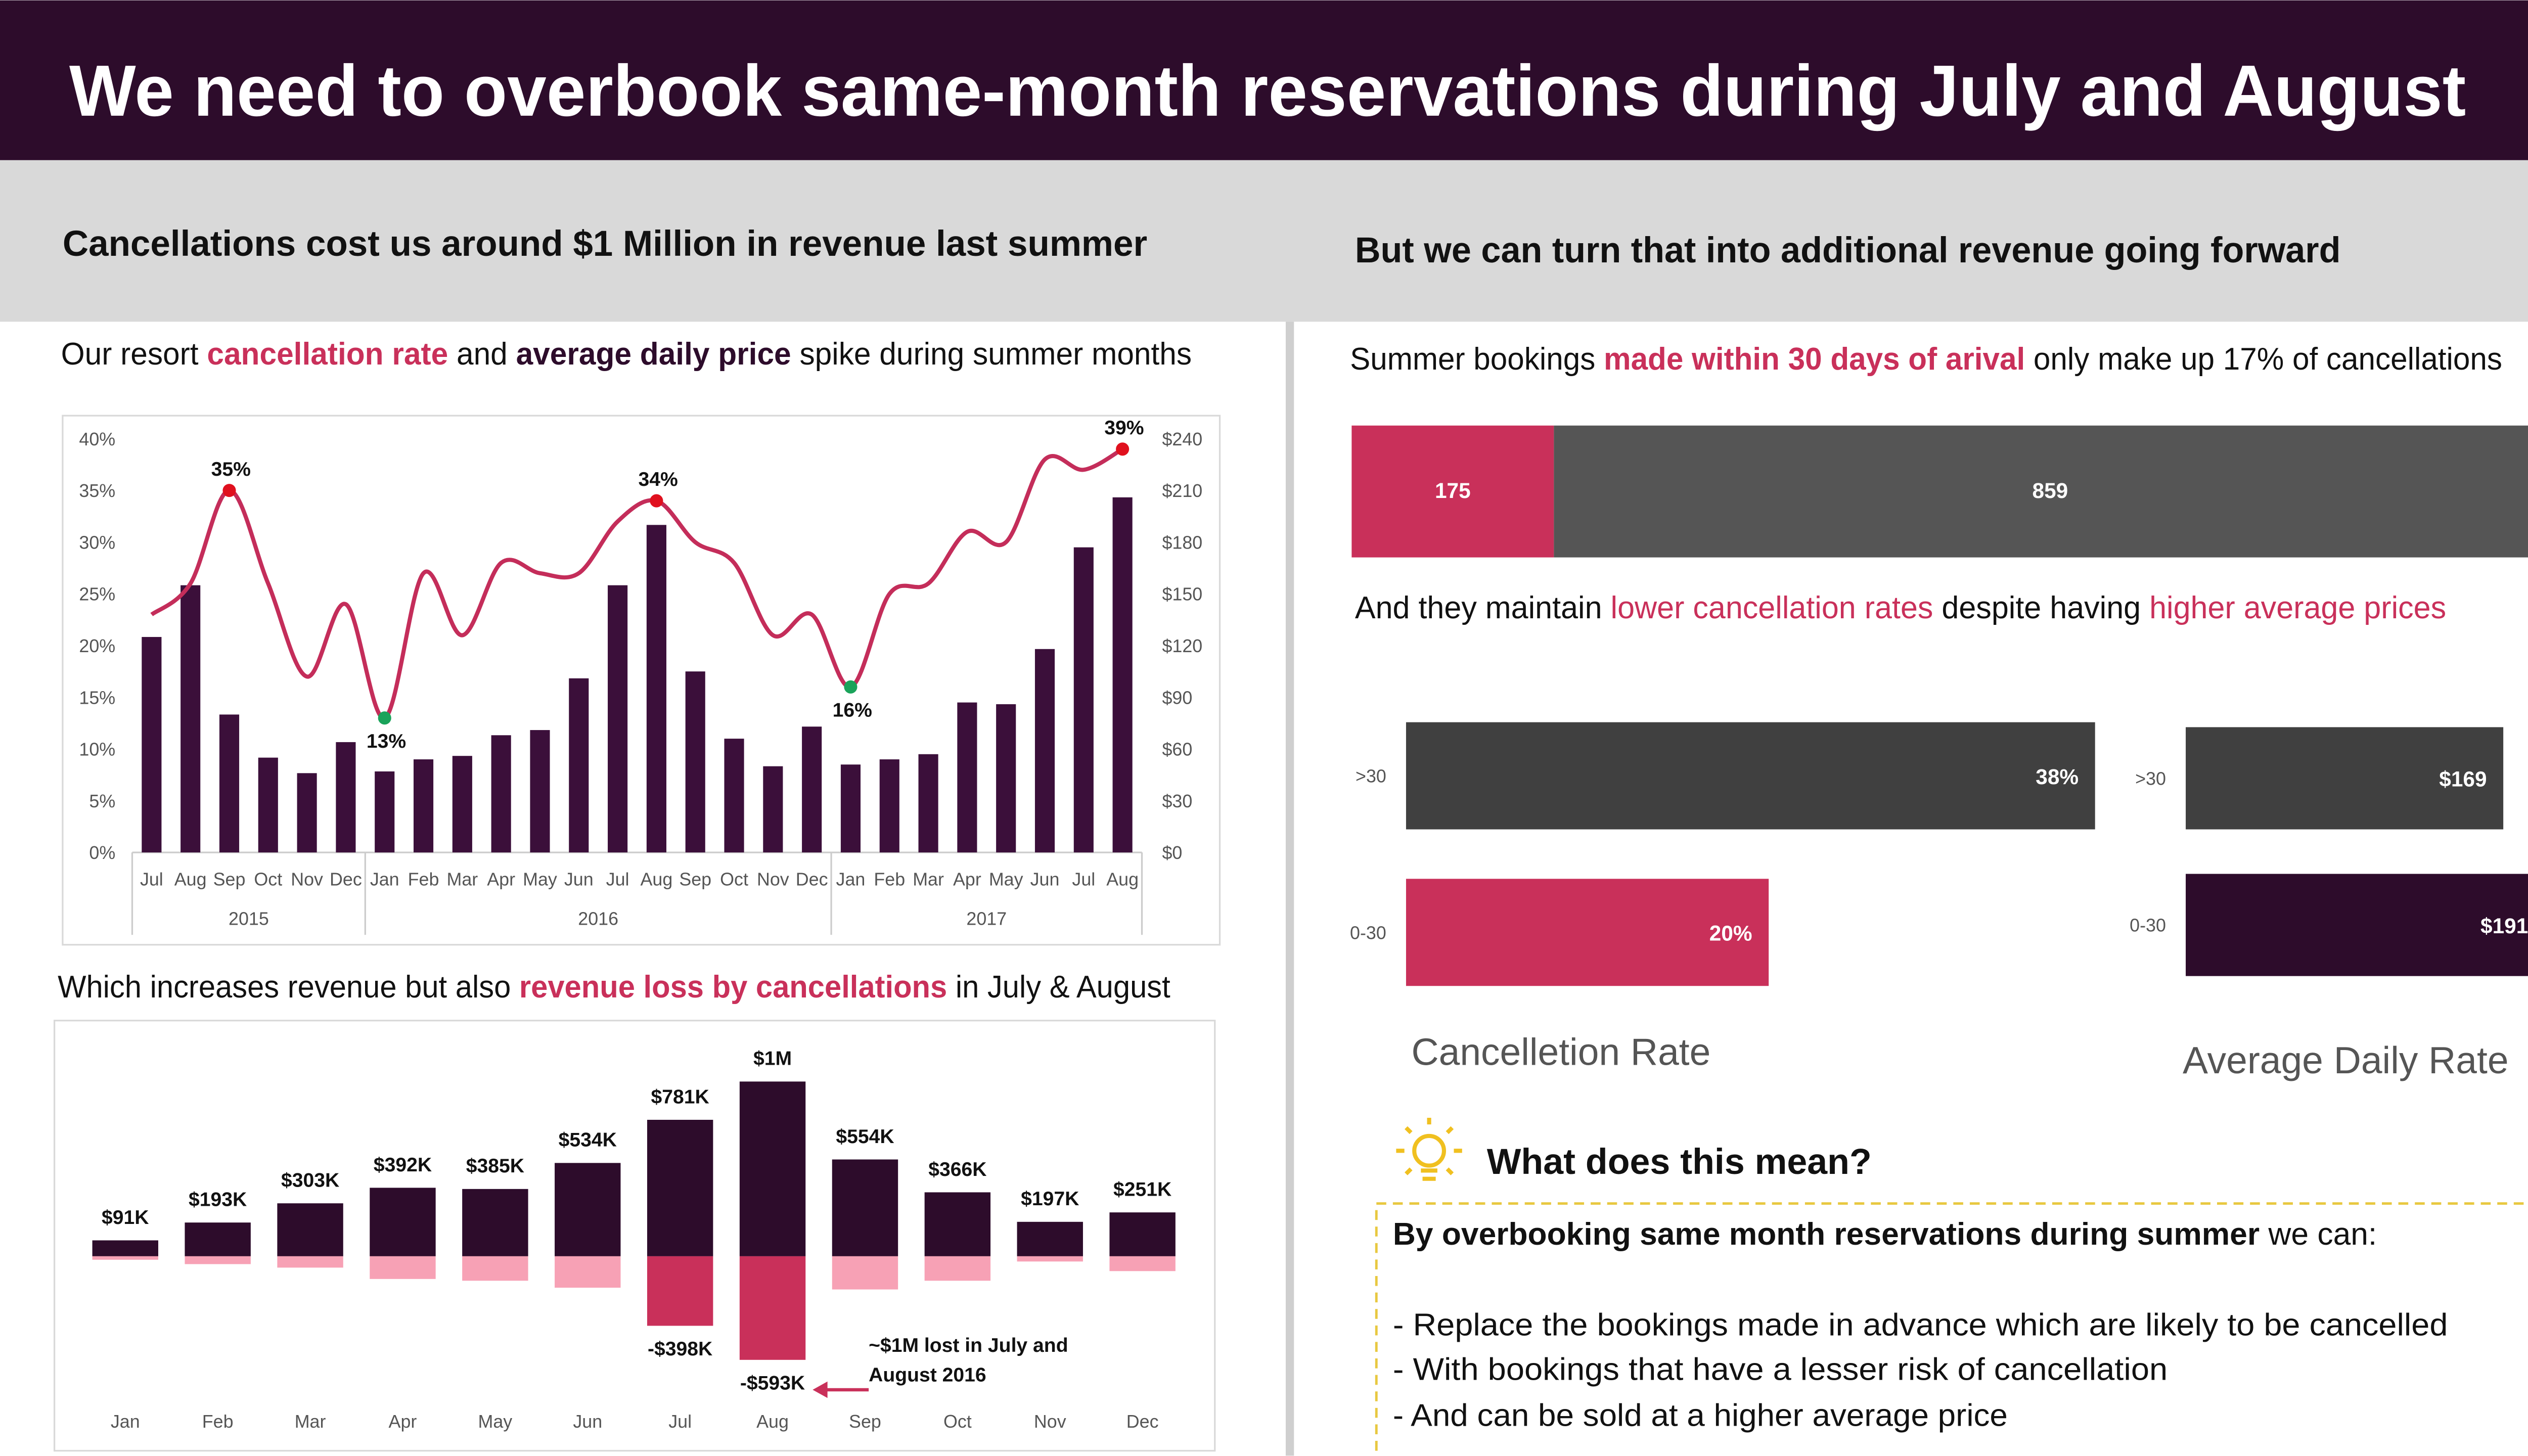 The height and width of the screenshot is (1456, 2528). Describe the element at coordinates (2319, 1234) in the screenshot. I see `text: we can:` at that location.